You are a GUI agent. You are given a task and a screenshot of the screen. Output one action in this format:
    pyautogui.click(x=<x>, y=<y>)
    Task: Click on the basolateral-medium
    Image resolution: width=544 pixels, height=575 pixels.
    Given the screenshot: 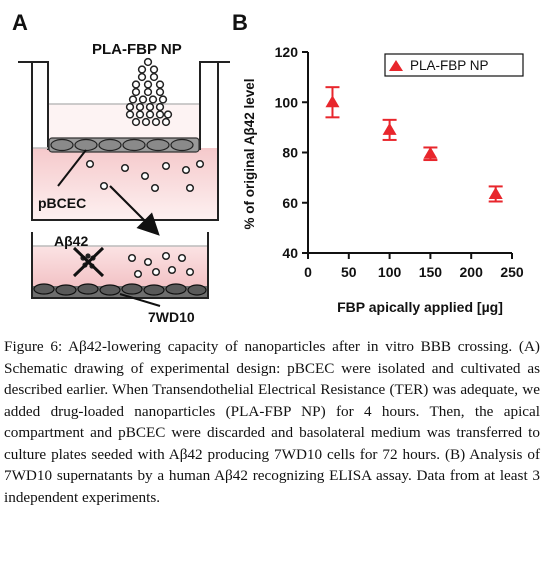 What is the action you would take?
    pyautogui.click(x=125, y=183)
    